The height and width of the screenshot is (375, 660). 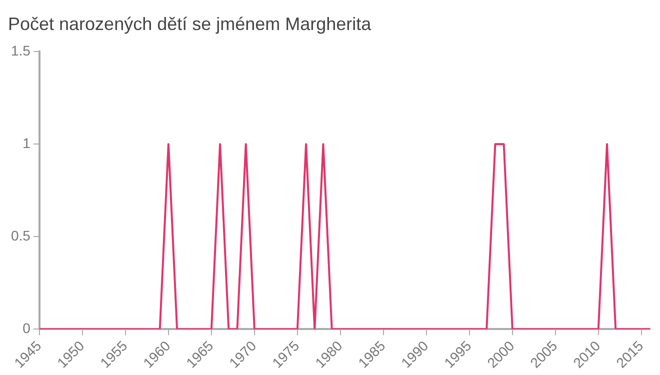 I want to click on y-tick-label: 1.5, so click(x=20, y=50).